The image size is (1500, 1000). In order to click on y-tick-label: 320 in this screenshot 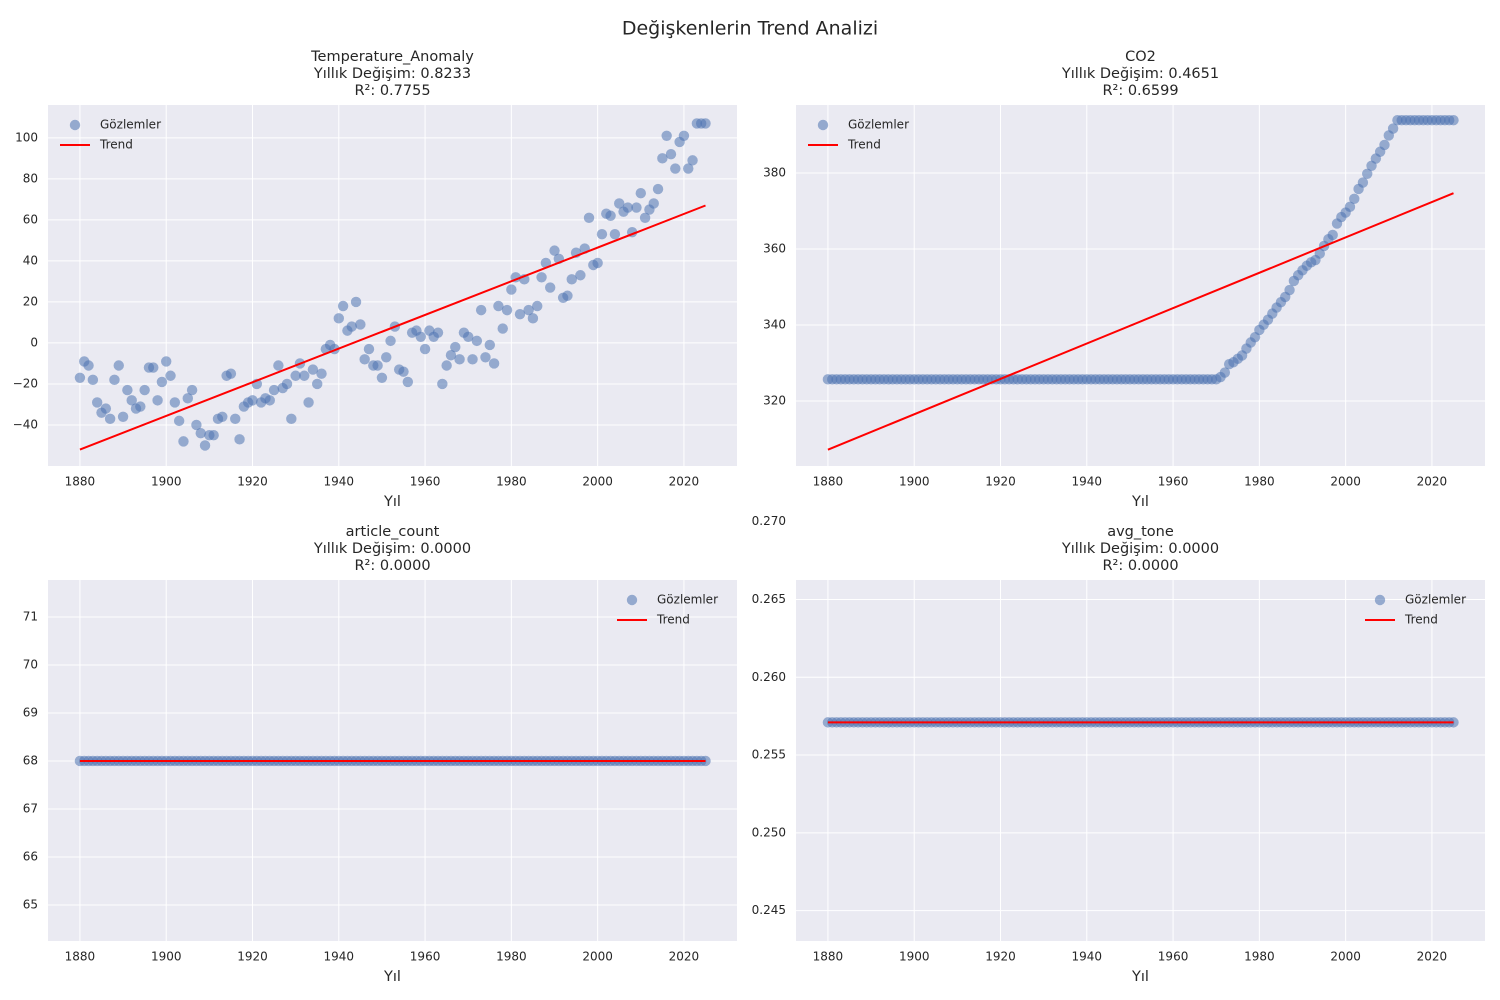, I will do `click(774, 401)`.